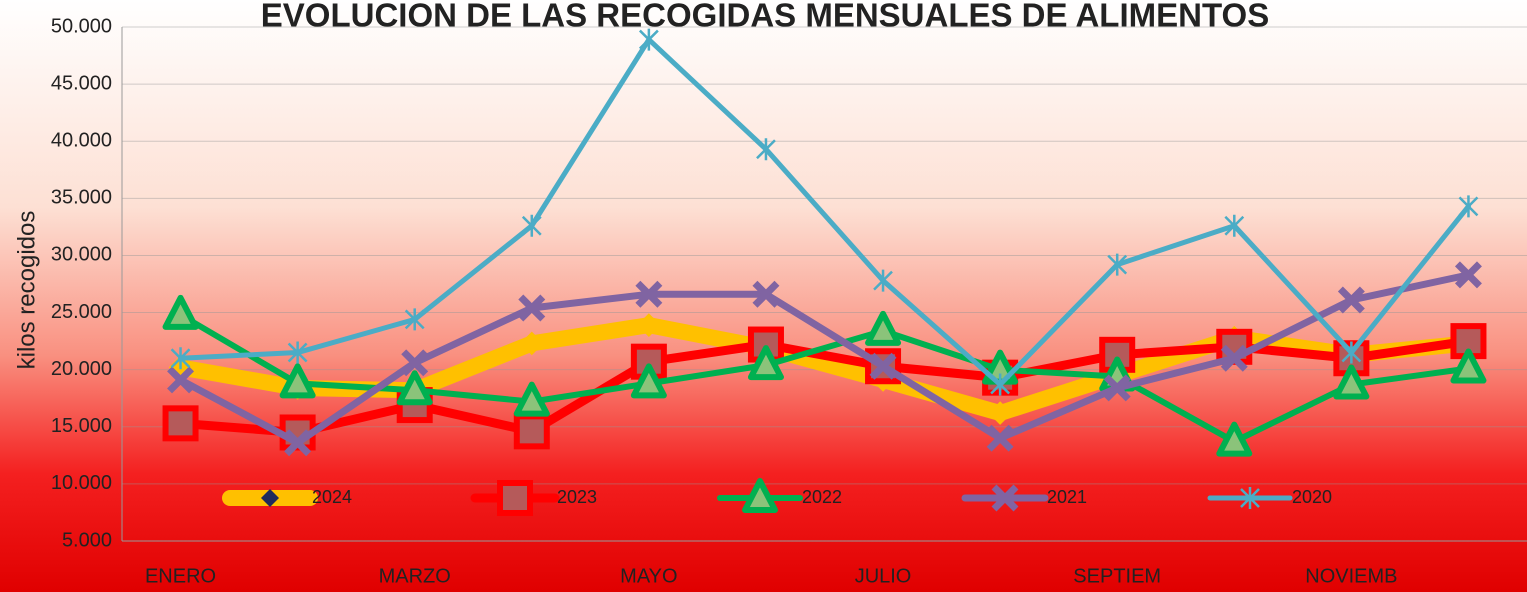 This screenshot has width=1527, height=592. Describe the element at coordinates (648, 576) in the screenshot. I see `x-tick-label: MAYO` at that location.